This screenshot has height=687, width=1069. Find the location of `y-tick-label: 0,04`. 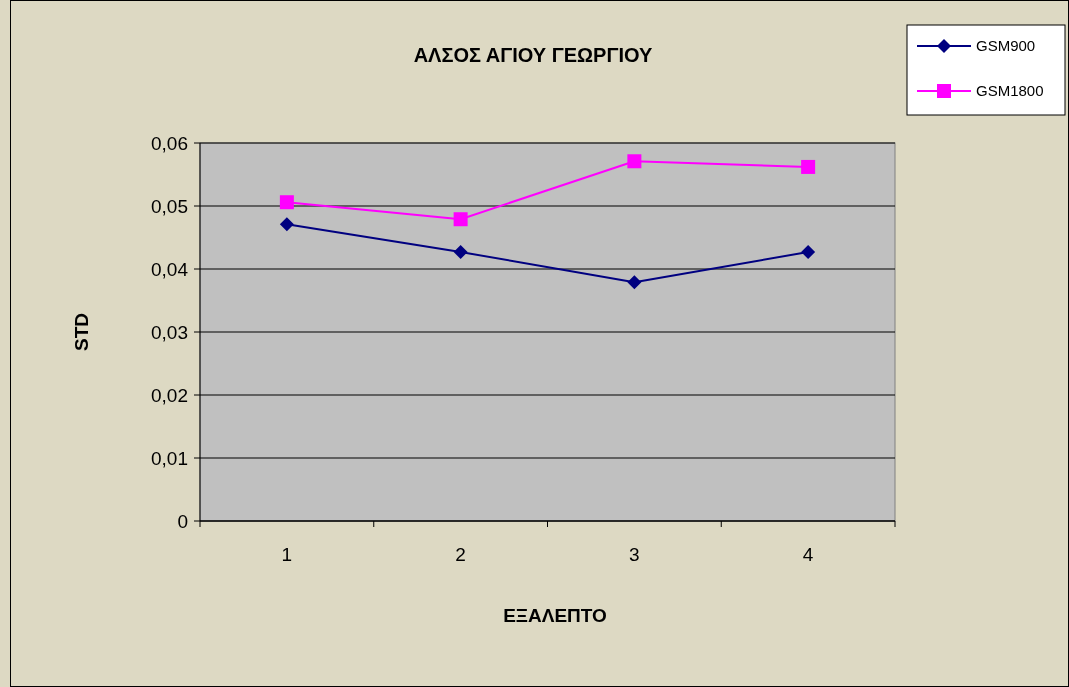

y-tick-label: 0,04 is located at coordinates (170, 269).